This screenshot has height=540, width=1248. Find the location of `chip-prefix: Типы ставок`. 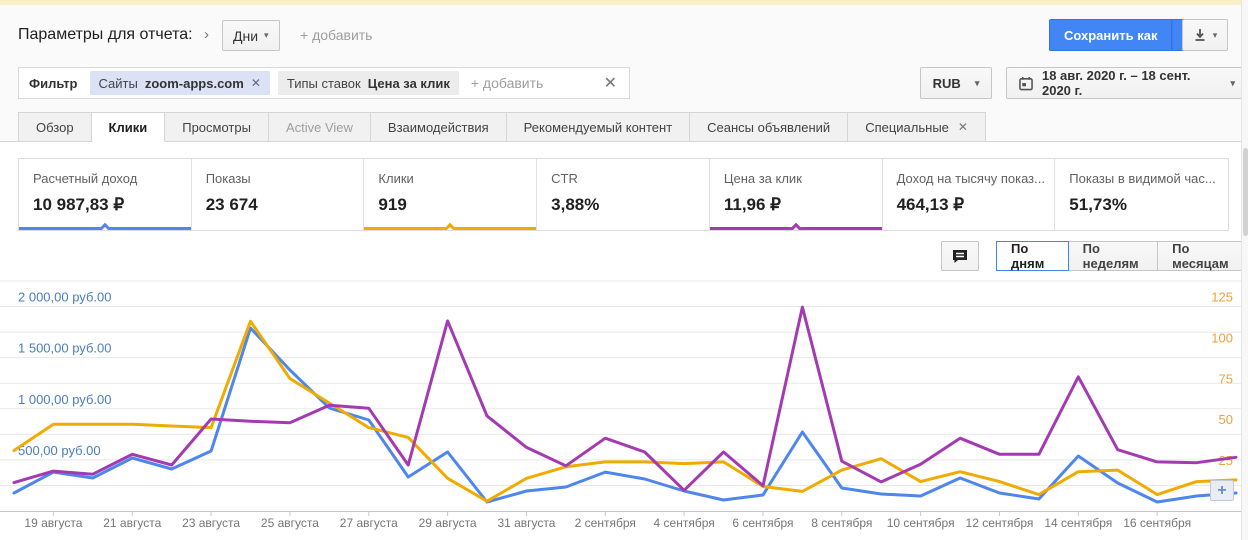

chip-prefix: Типы ставок is located at coordinates (323, 83).